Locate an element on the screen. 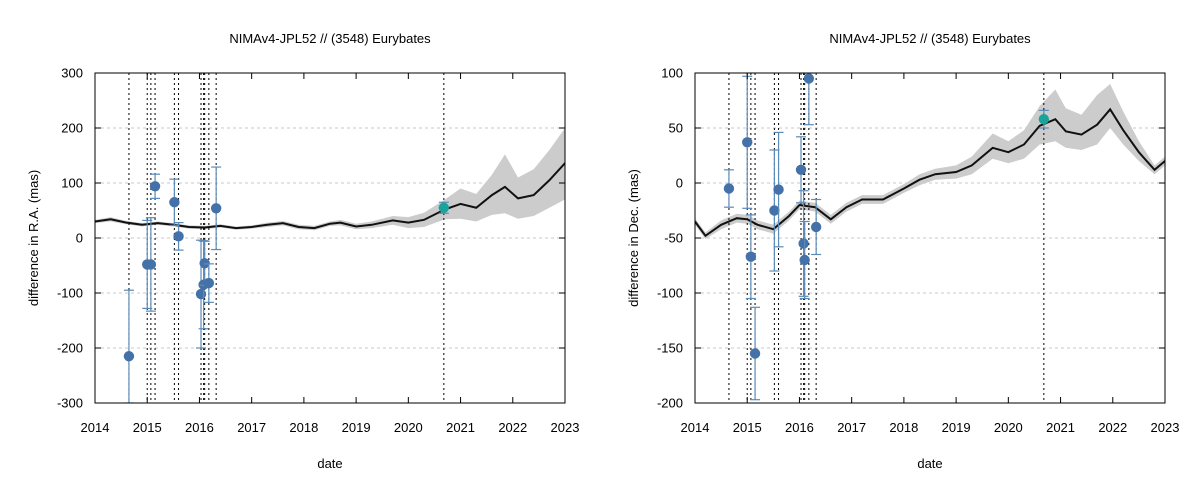 The width and height of the screenshot is (1200, 480). ephemeris-line is located at coordinates (930, 172).